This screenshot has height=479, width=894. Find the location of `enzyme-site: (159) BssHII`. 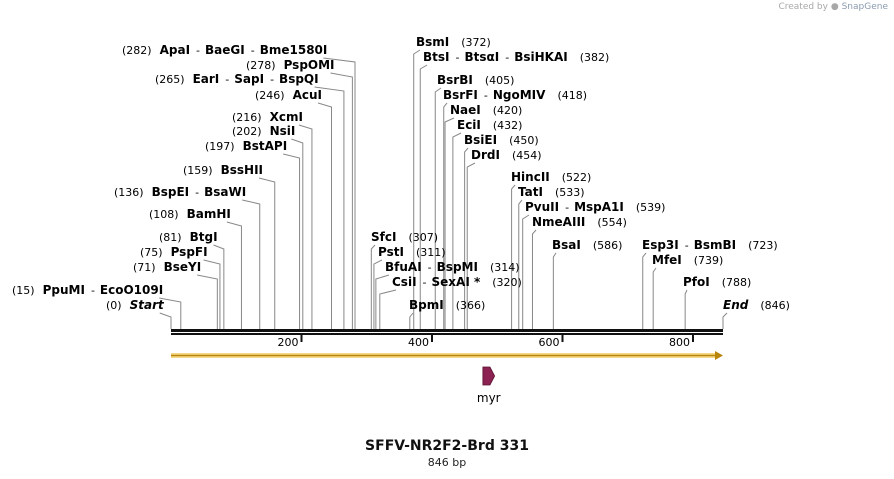

enzyme-site: (159) BssHII is located at coordinates (223, 170).